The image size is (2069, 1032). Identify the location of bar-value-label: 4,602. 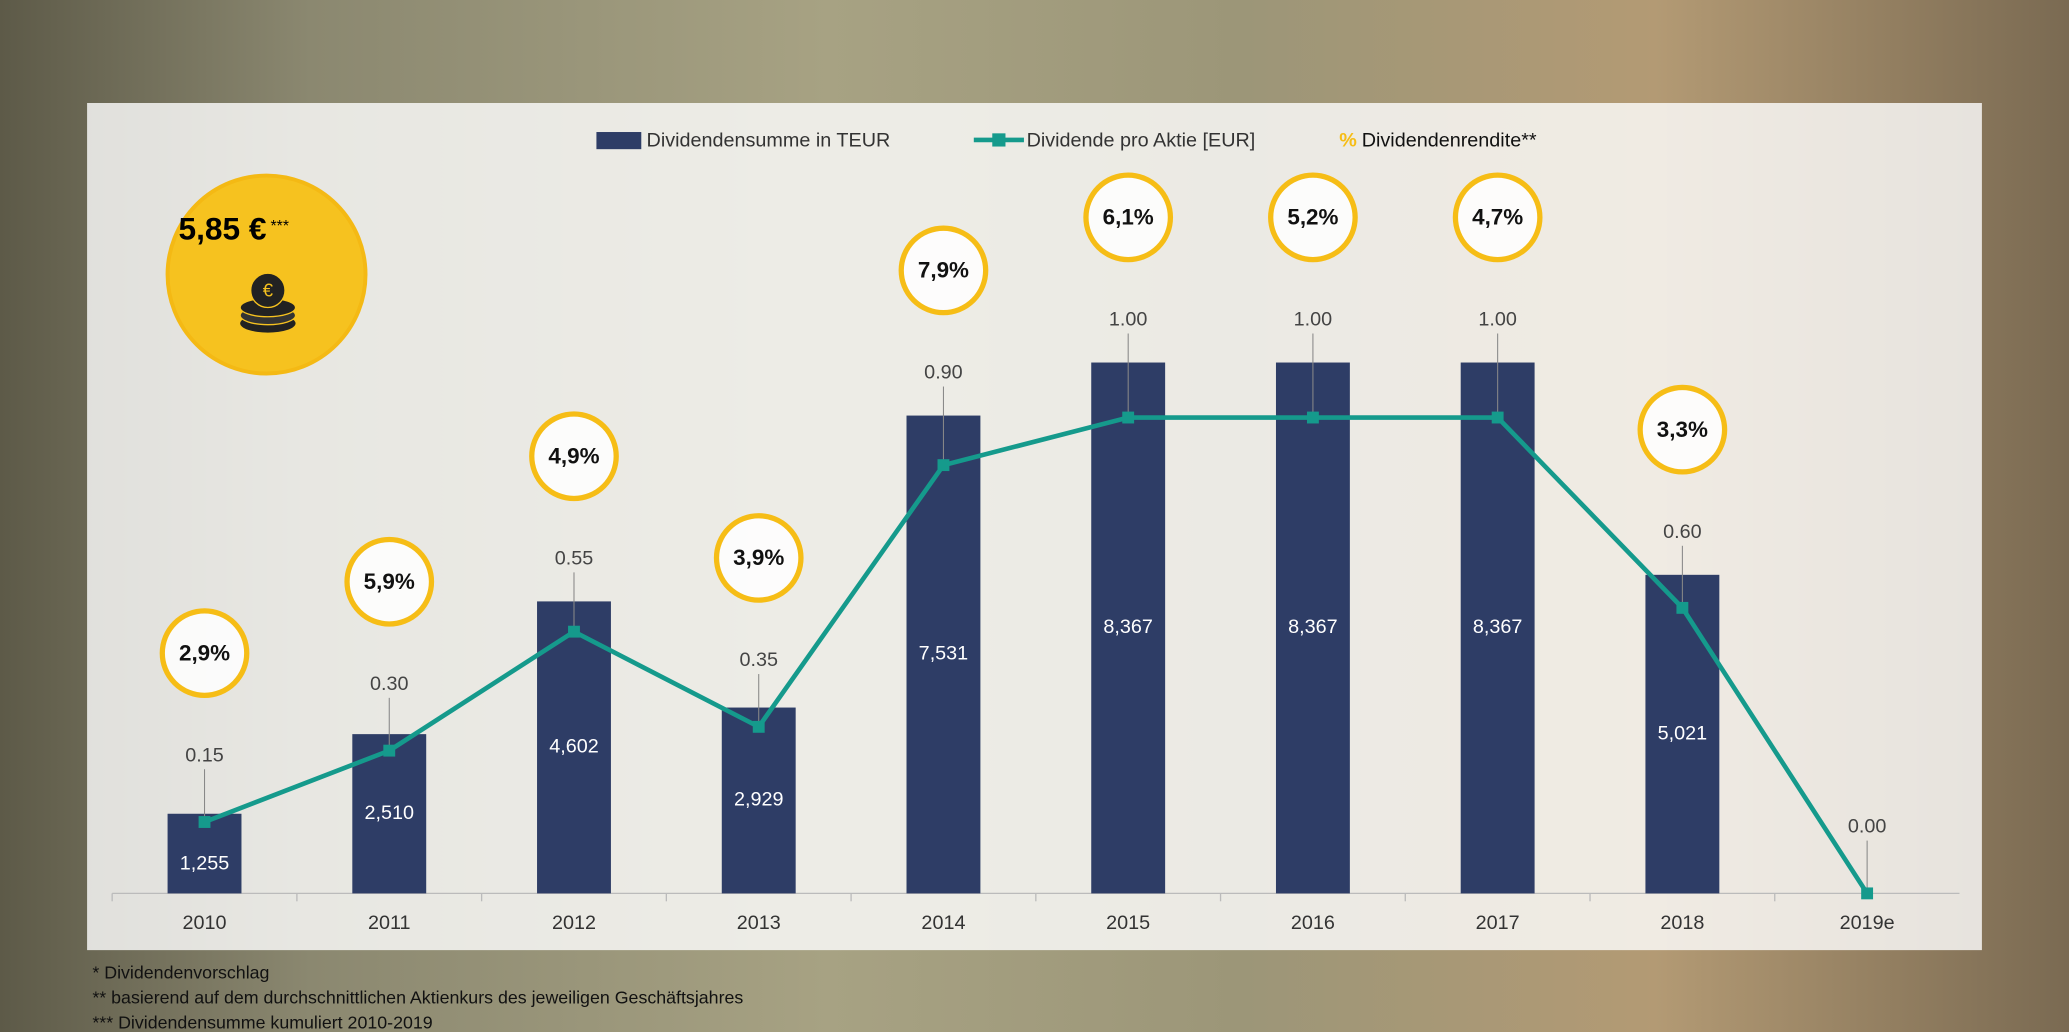
(574, 747).